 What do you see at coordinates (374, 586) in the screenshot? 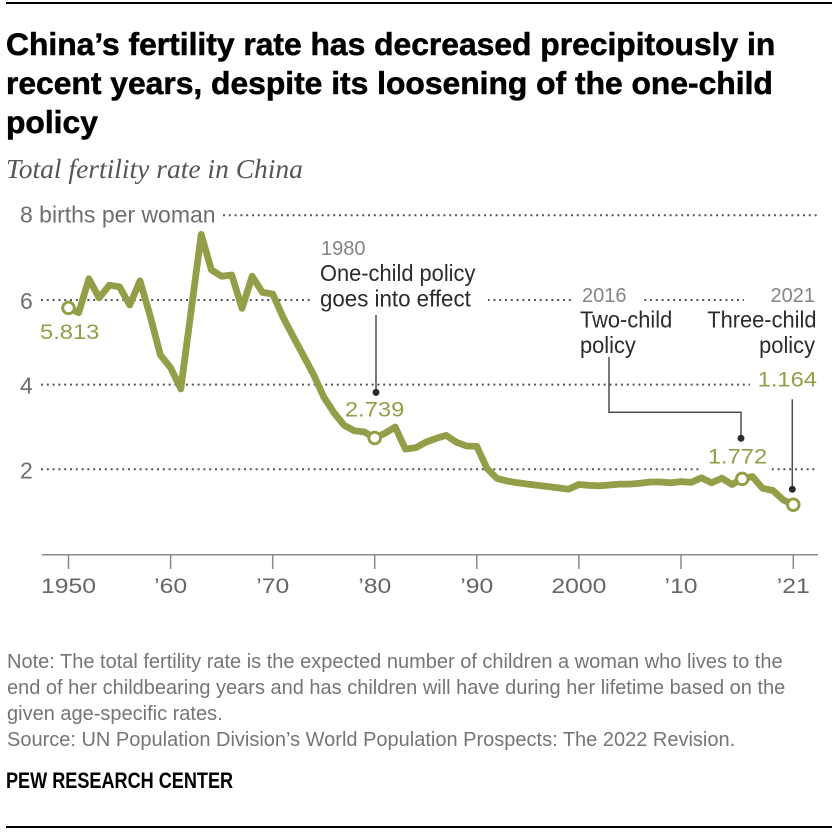
I see `svg-text: ’80` at bounding box center [374, 586].